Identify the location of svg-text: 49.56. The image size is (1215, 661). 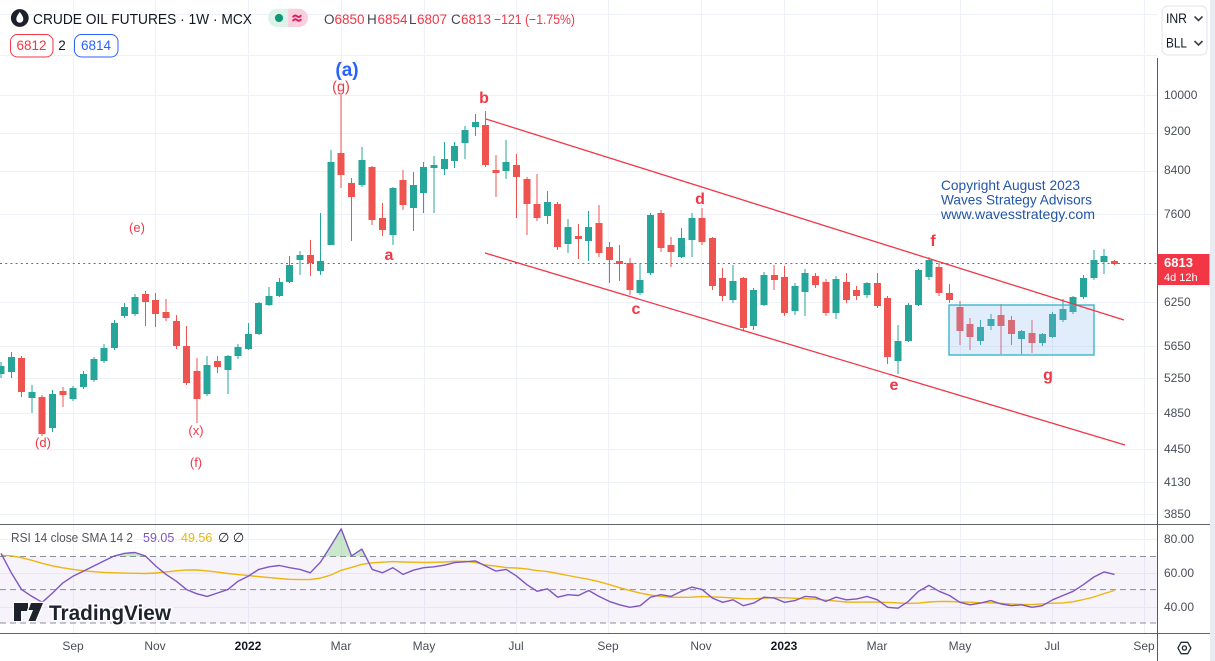
(196, 538).